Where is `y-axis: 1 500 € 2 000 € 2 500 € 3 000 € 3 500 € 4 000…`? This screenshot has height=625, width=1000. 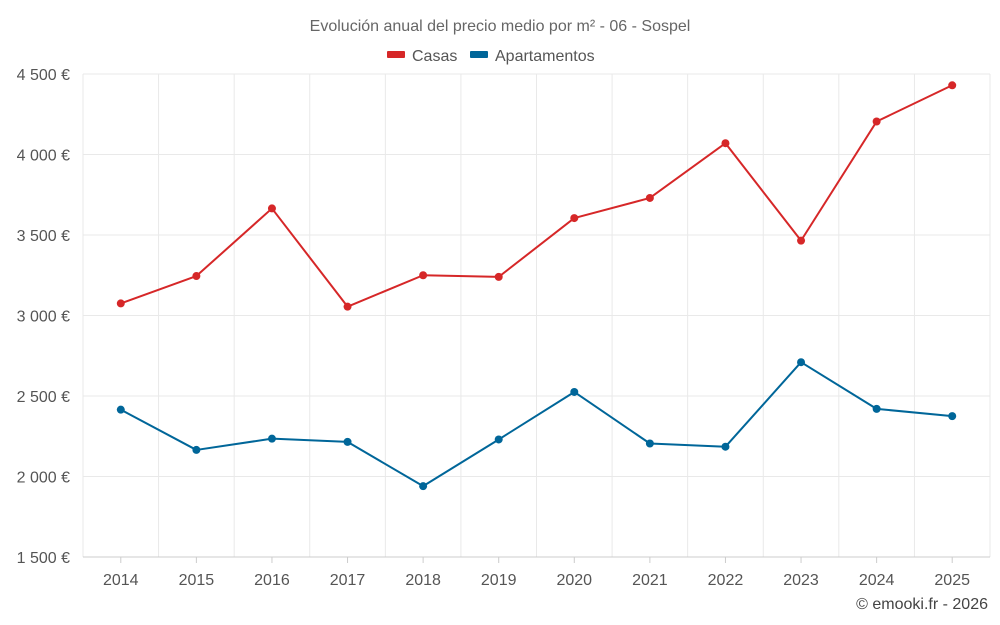
y-axis: 1 500 € 2 000 € 2 500 € 3 000 € 3 500 € 4 000… is located at coordinates (43, 317).